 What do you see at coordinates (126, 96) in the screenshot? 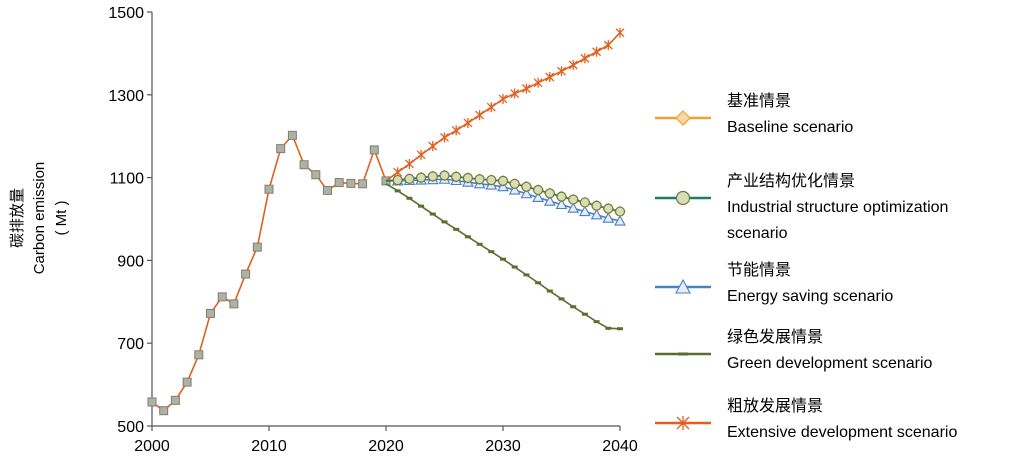
I see `y-tick-label: 1300` at bounding box center [126, 96].